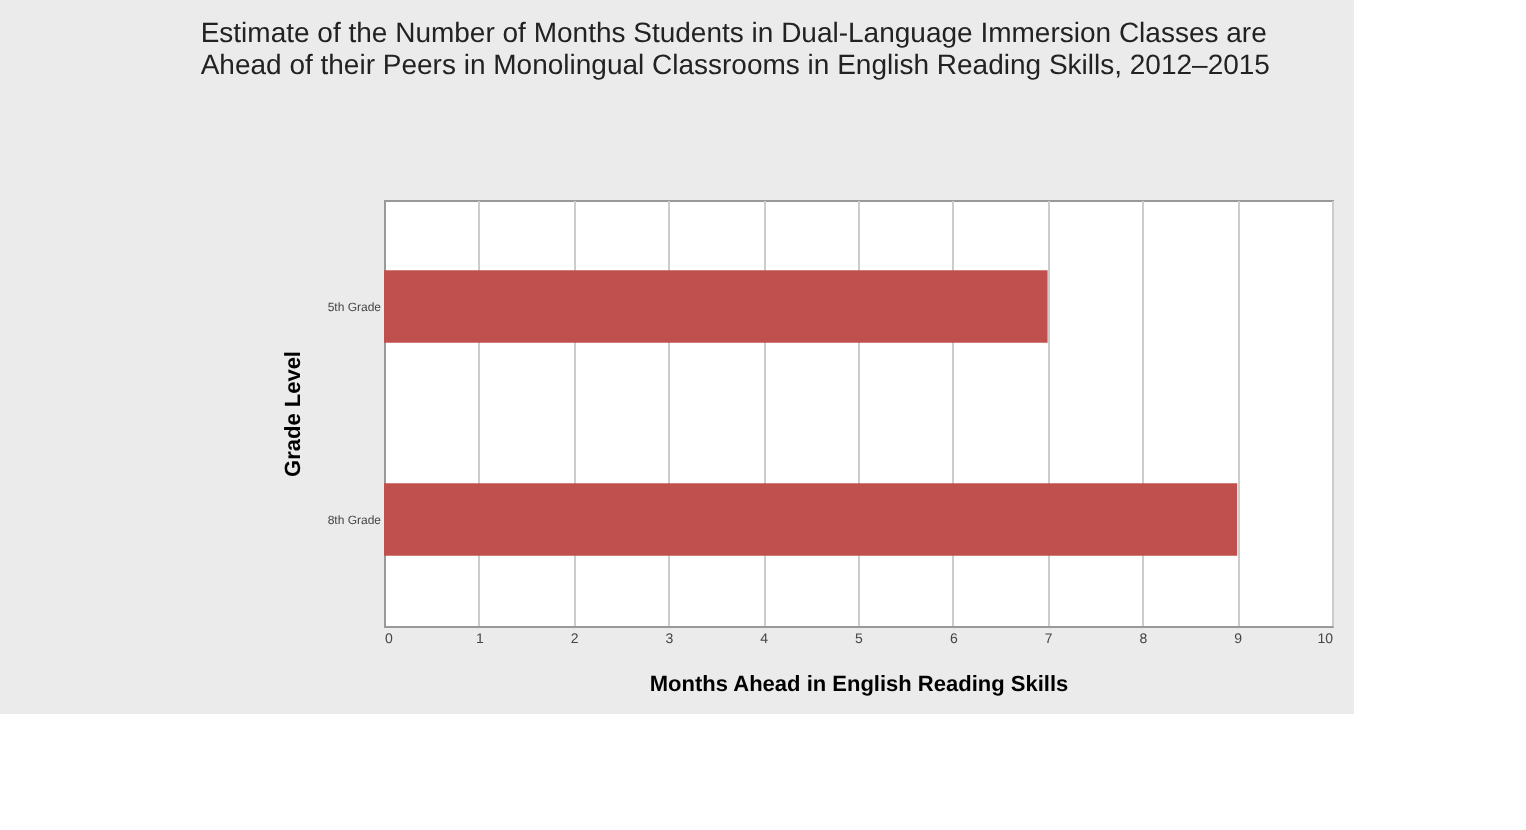 This screenshot has width=1526, height=830. Describe the element at coordinates (733, 32) in the screenshot. I see `text: Estimate of the Number of Months Students in Dual-Language Immersion Classes are` at that location.